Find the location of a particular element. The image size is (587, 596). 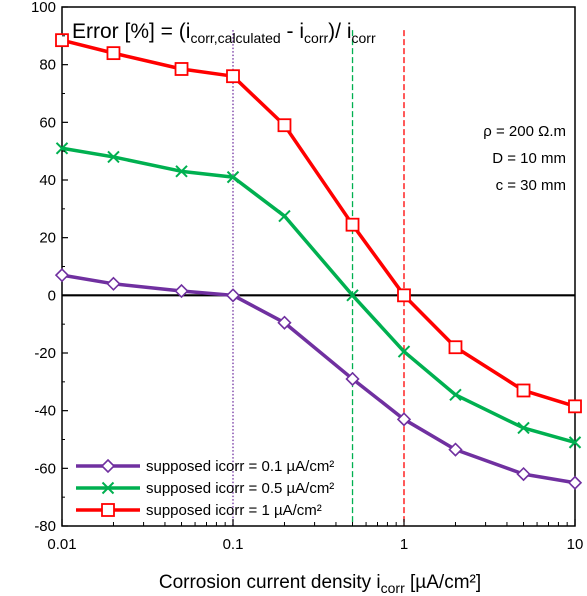

x-axis-label: Corrosion current density icorr [µA/cm²] is located at coordinates (320, 584).